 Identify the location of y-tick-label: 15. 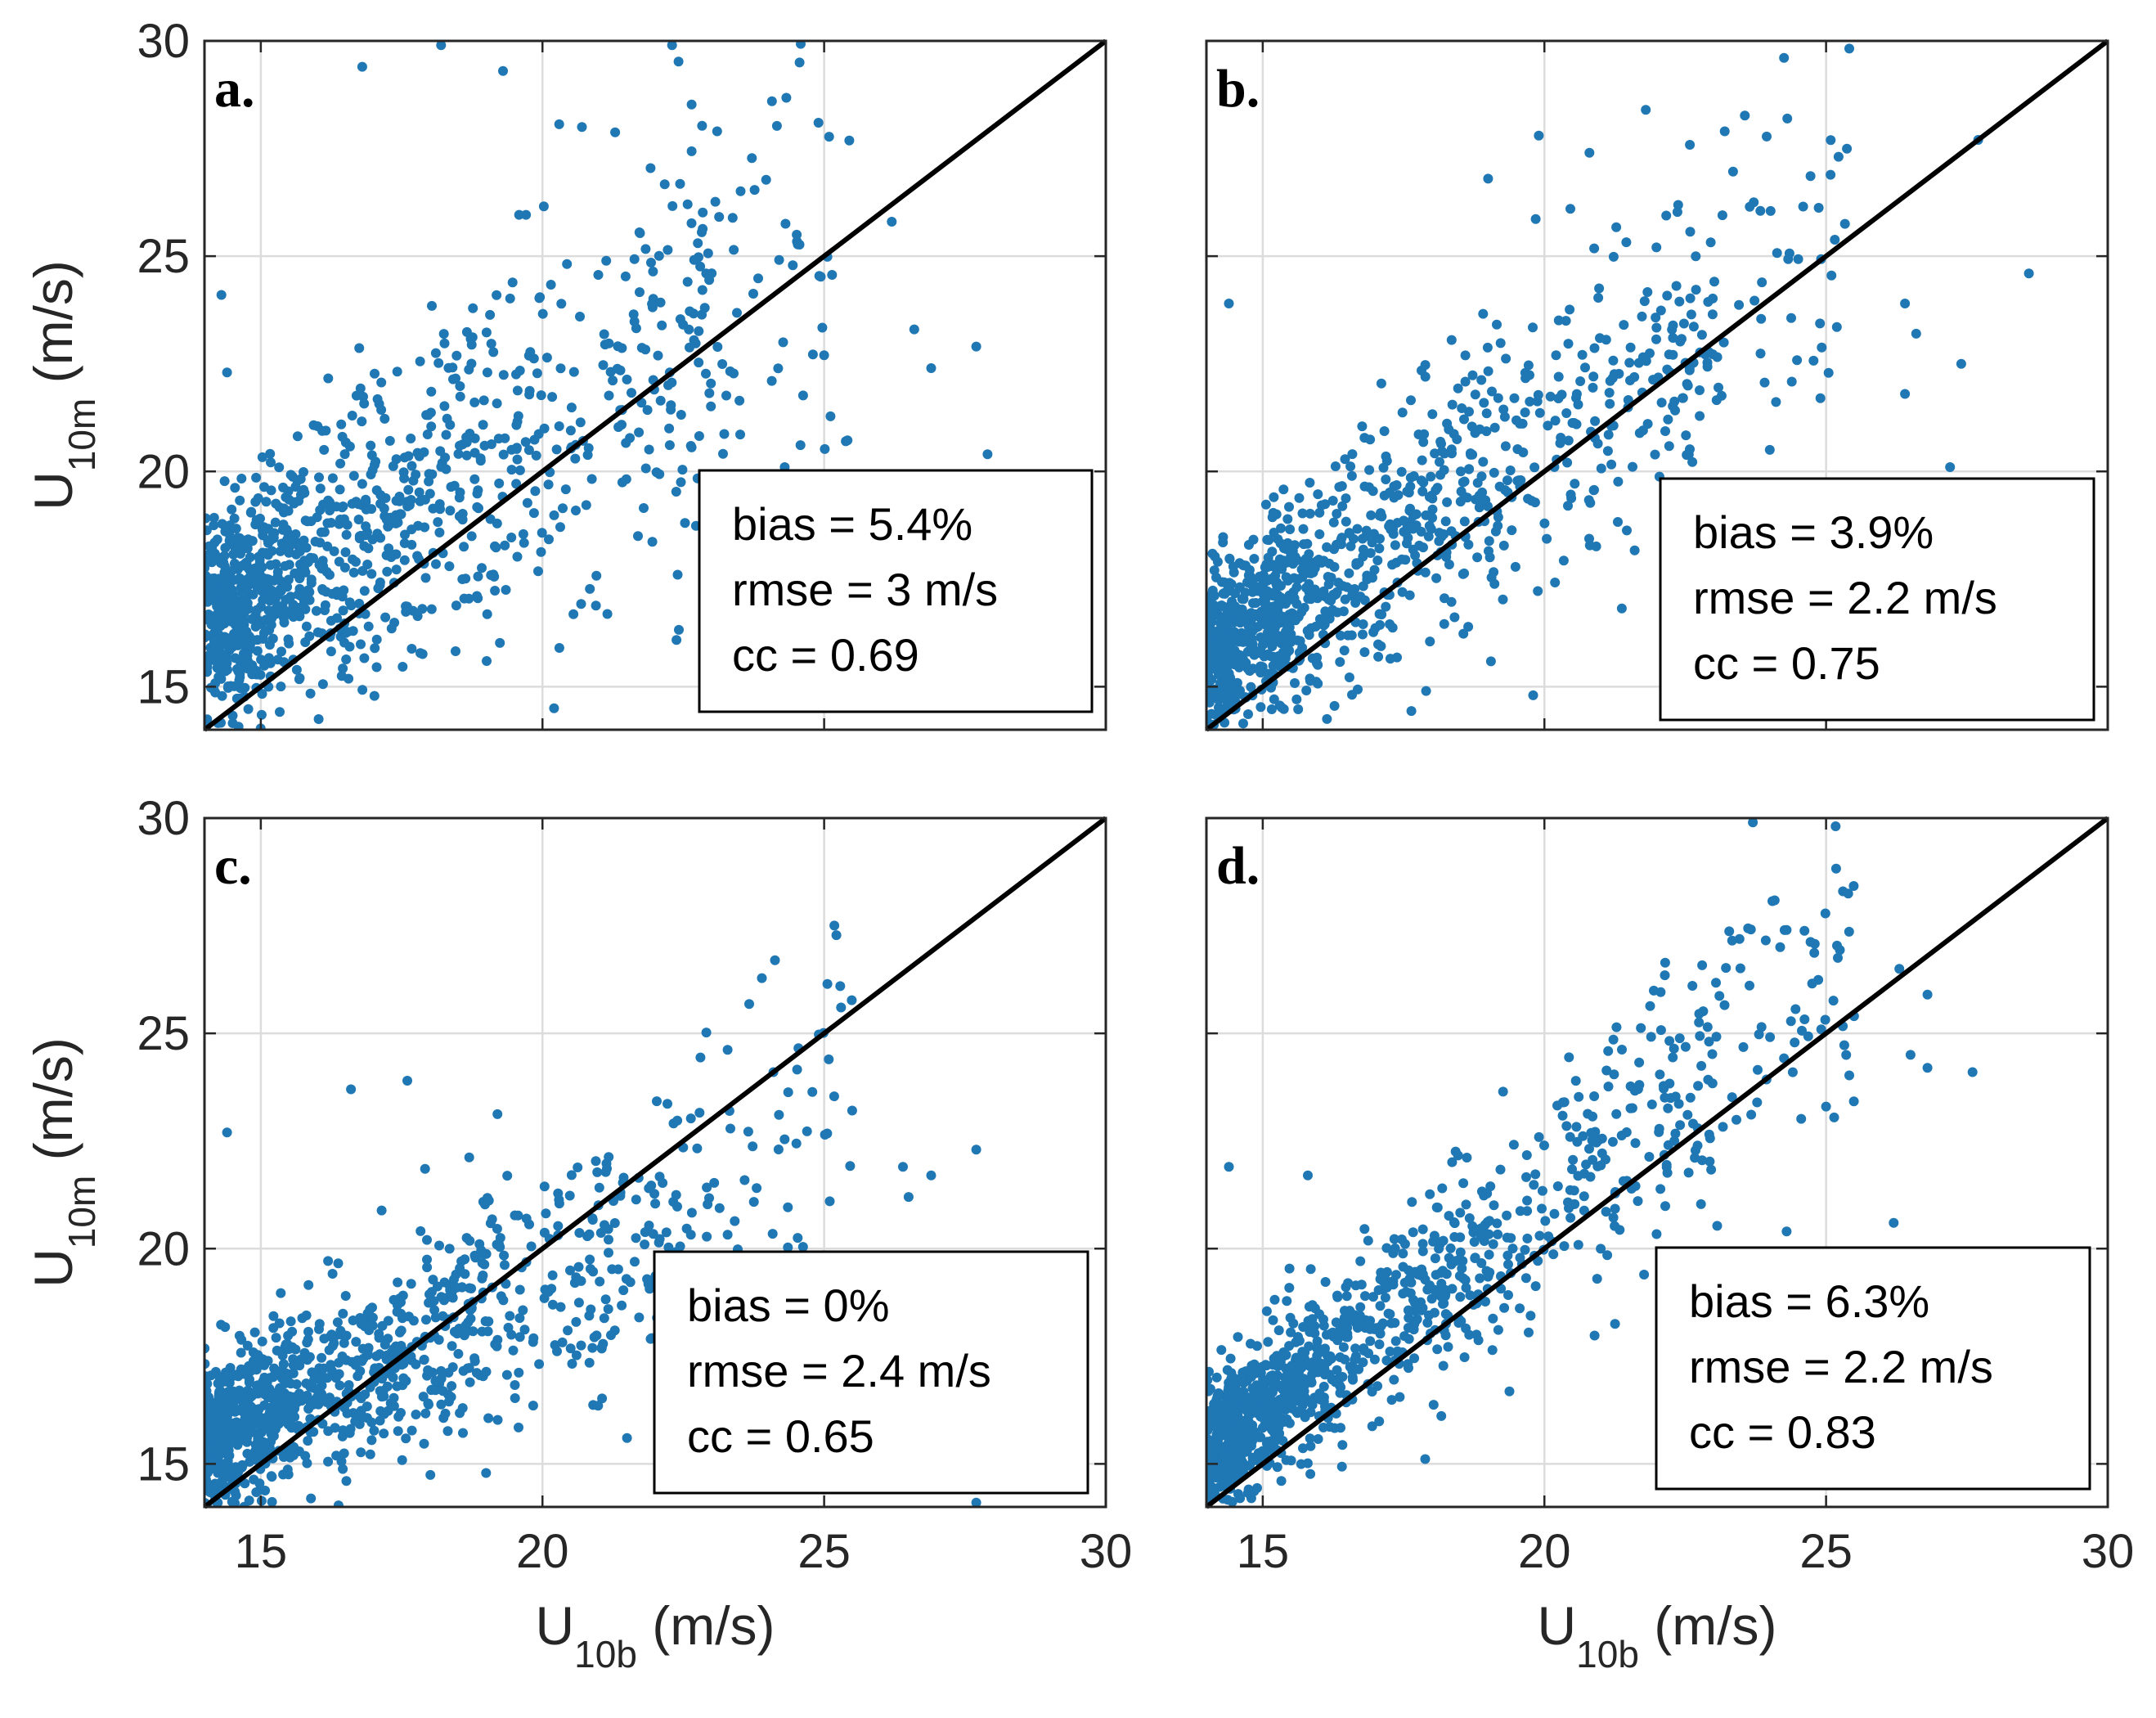
(163, 1464).